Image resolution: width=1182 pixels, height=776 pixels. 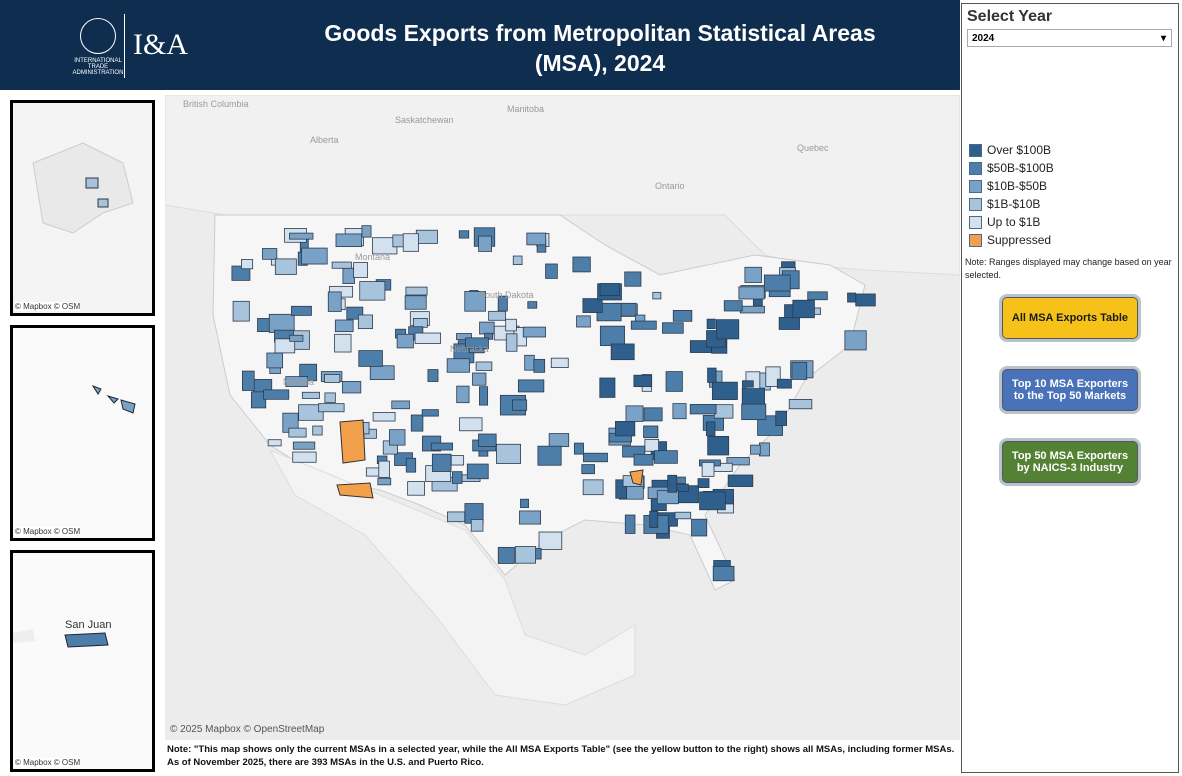 I want to click on legend-item: $50B-$100B, so click(x=1011, y=168).